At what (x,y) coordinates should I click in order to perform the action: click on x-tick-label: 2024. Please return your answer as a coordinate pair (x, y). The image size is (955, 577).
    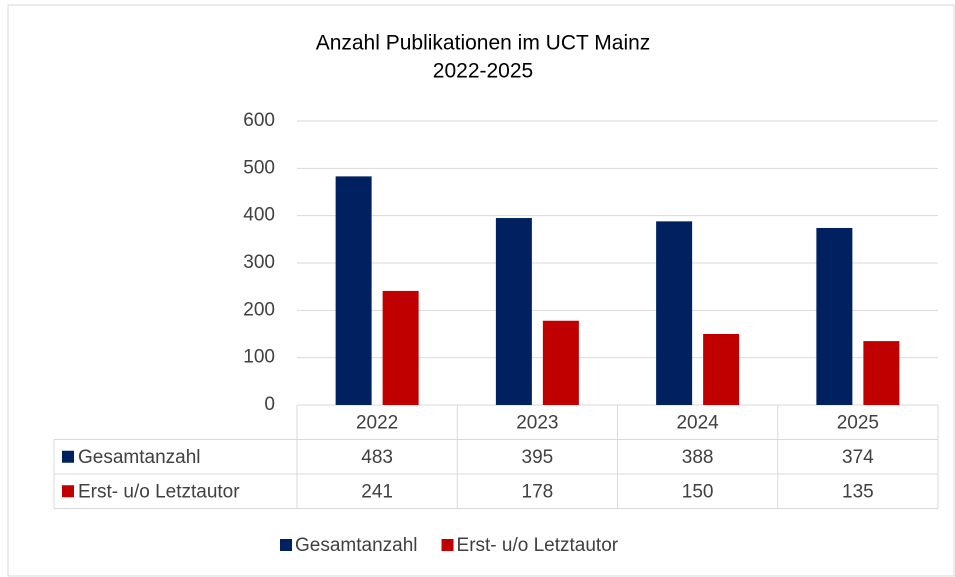
    Looking at the image, I should click on (697, 422).